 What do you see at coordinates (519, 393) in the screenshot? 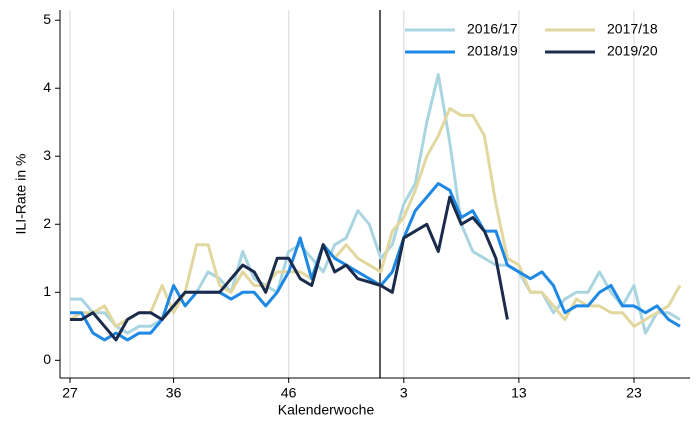
I see `x-tick-label: 13` at bounding box center [519, 393].